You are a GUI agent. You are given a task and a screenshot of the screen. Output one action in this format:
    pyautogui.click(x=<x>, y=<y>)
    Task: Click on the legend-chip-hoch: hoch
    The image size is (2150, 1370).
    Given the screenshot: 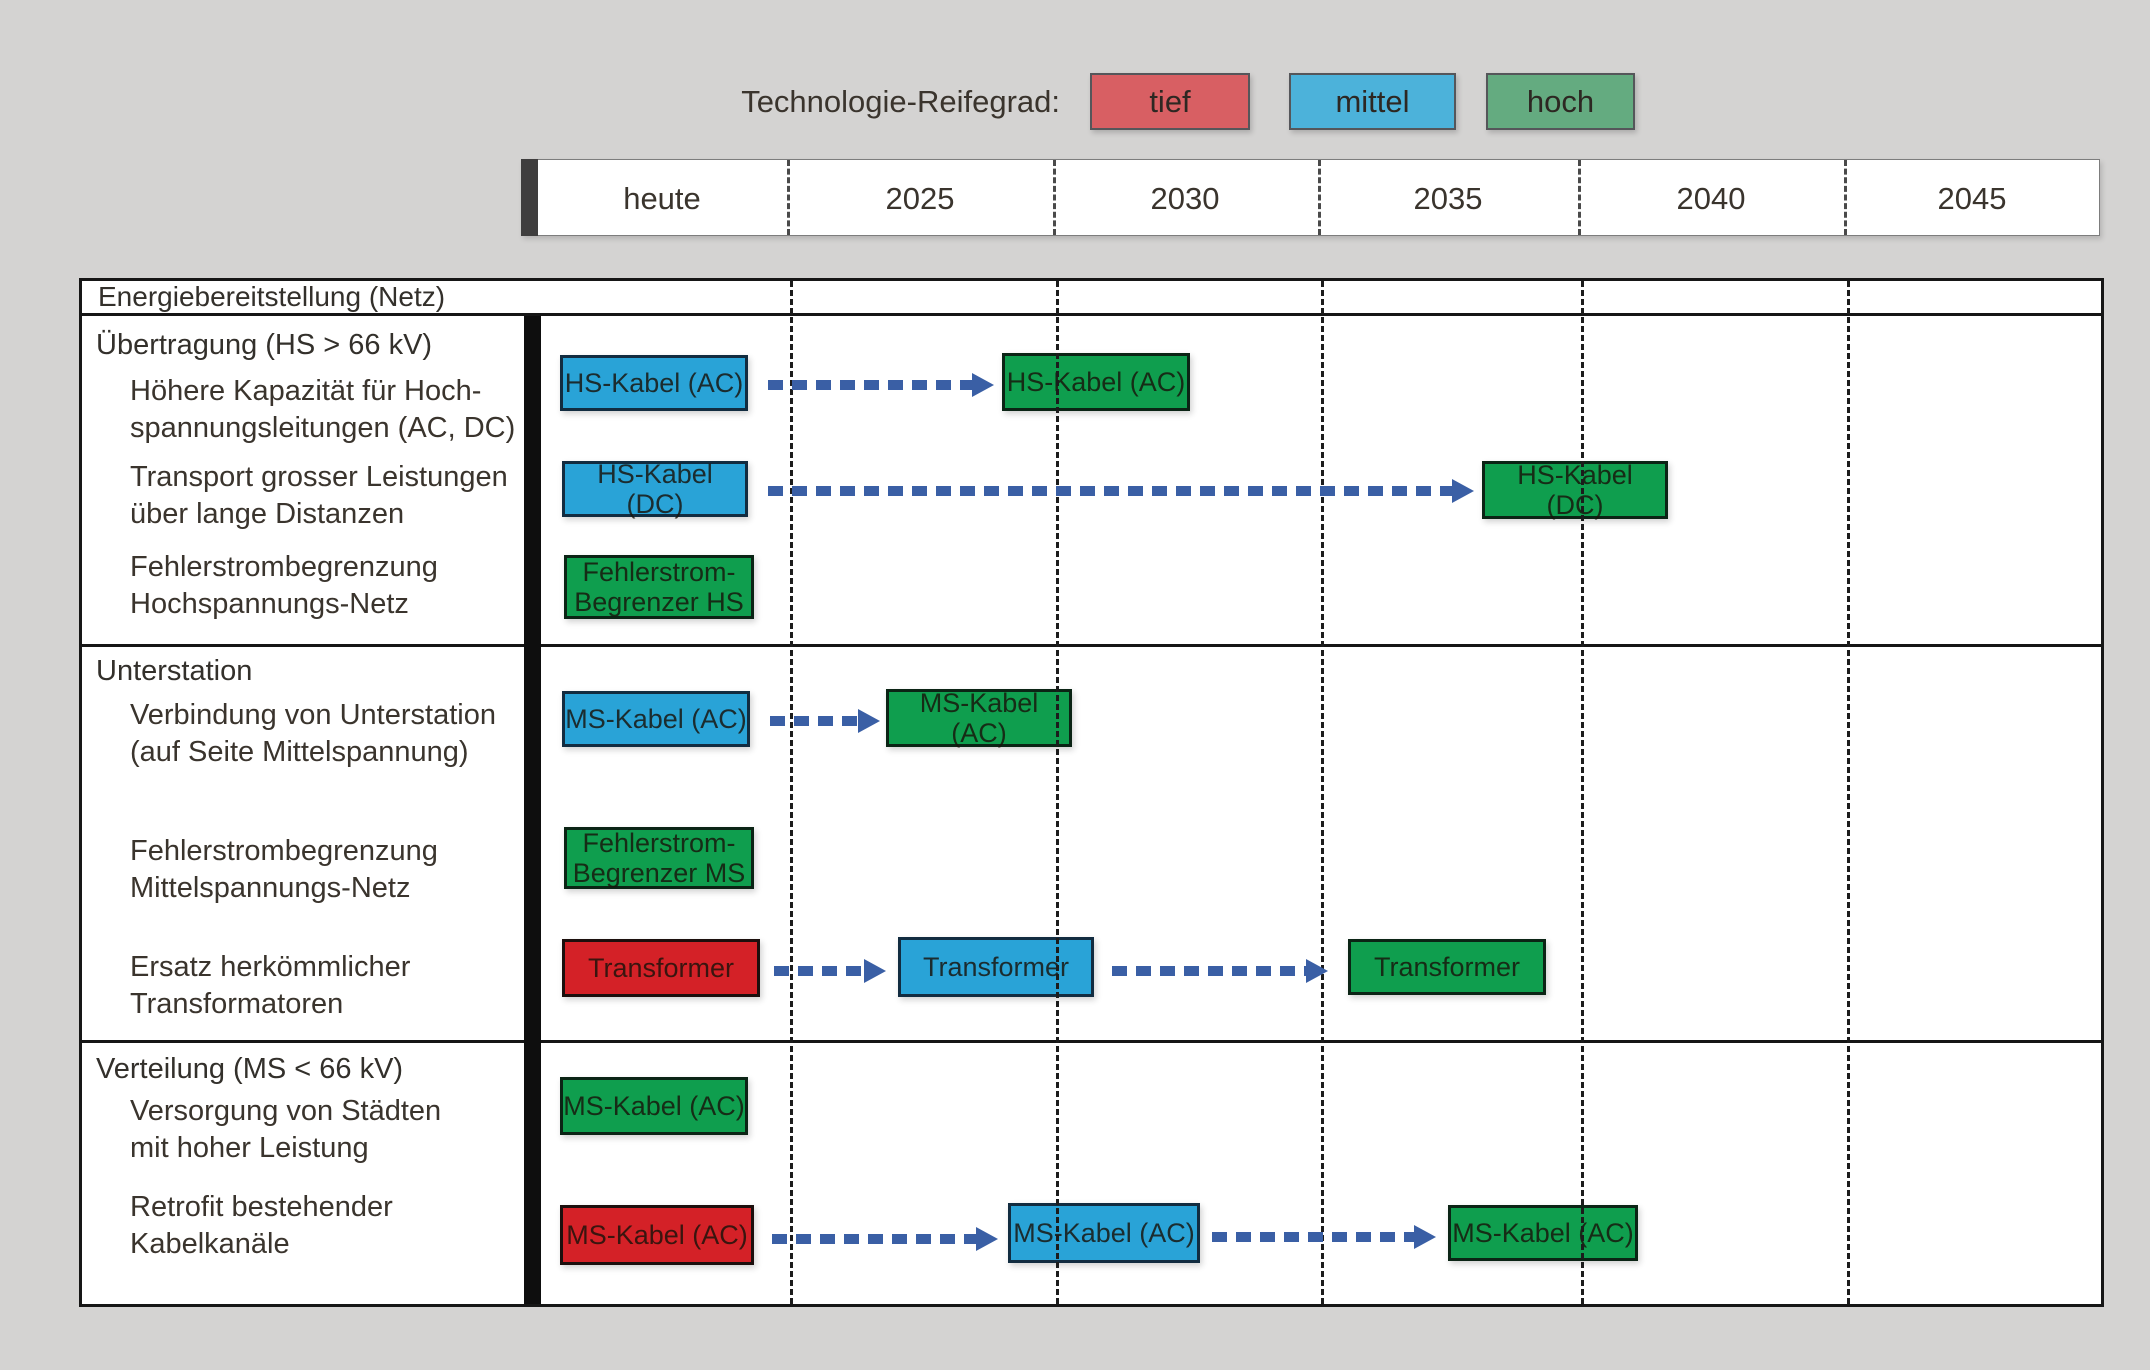 What is the action you would take?
    pyautogui.click(x=1560, y=101)
    